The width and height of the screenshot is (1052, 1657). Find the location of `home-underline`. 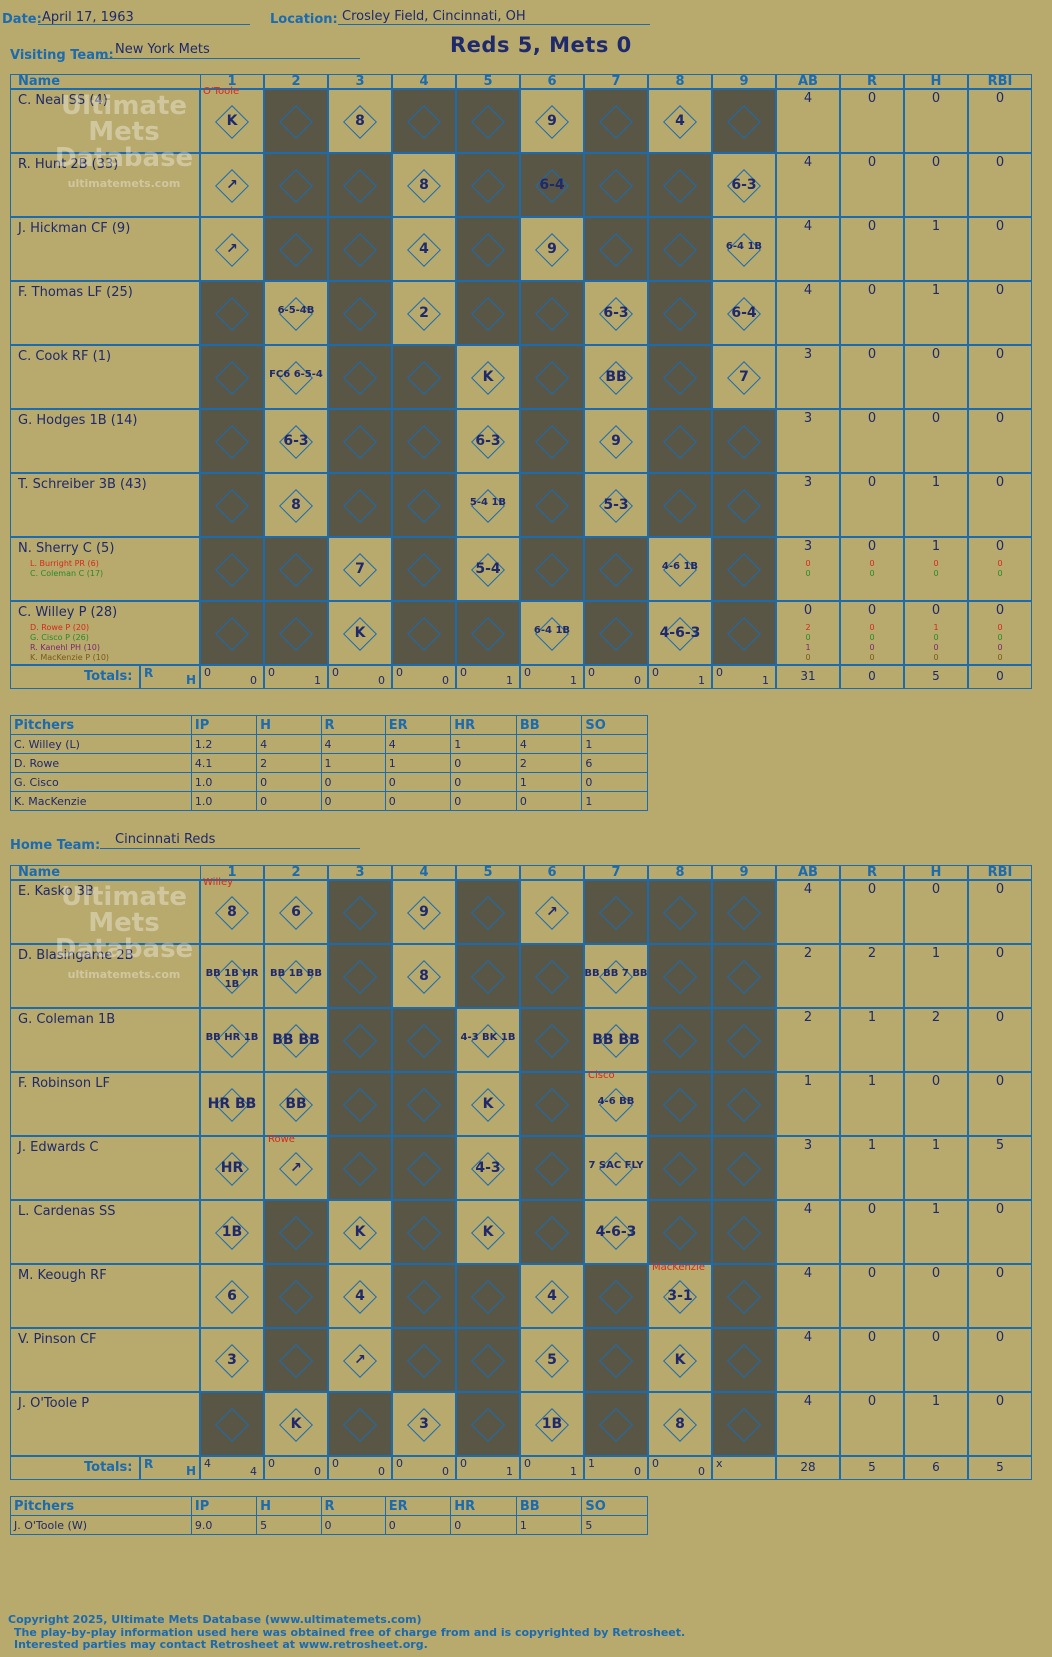

home-underline is located at coordinates (230, 848).